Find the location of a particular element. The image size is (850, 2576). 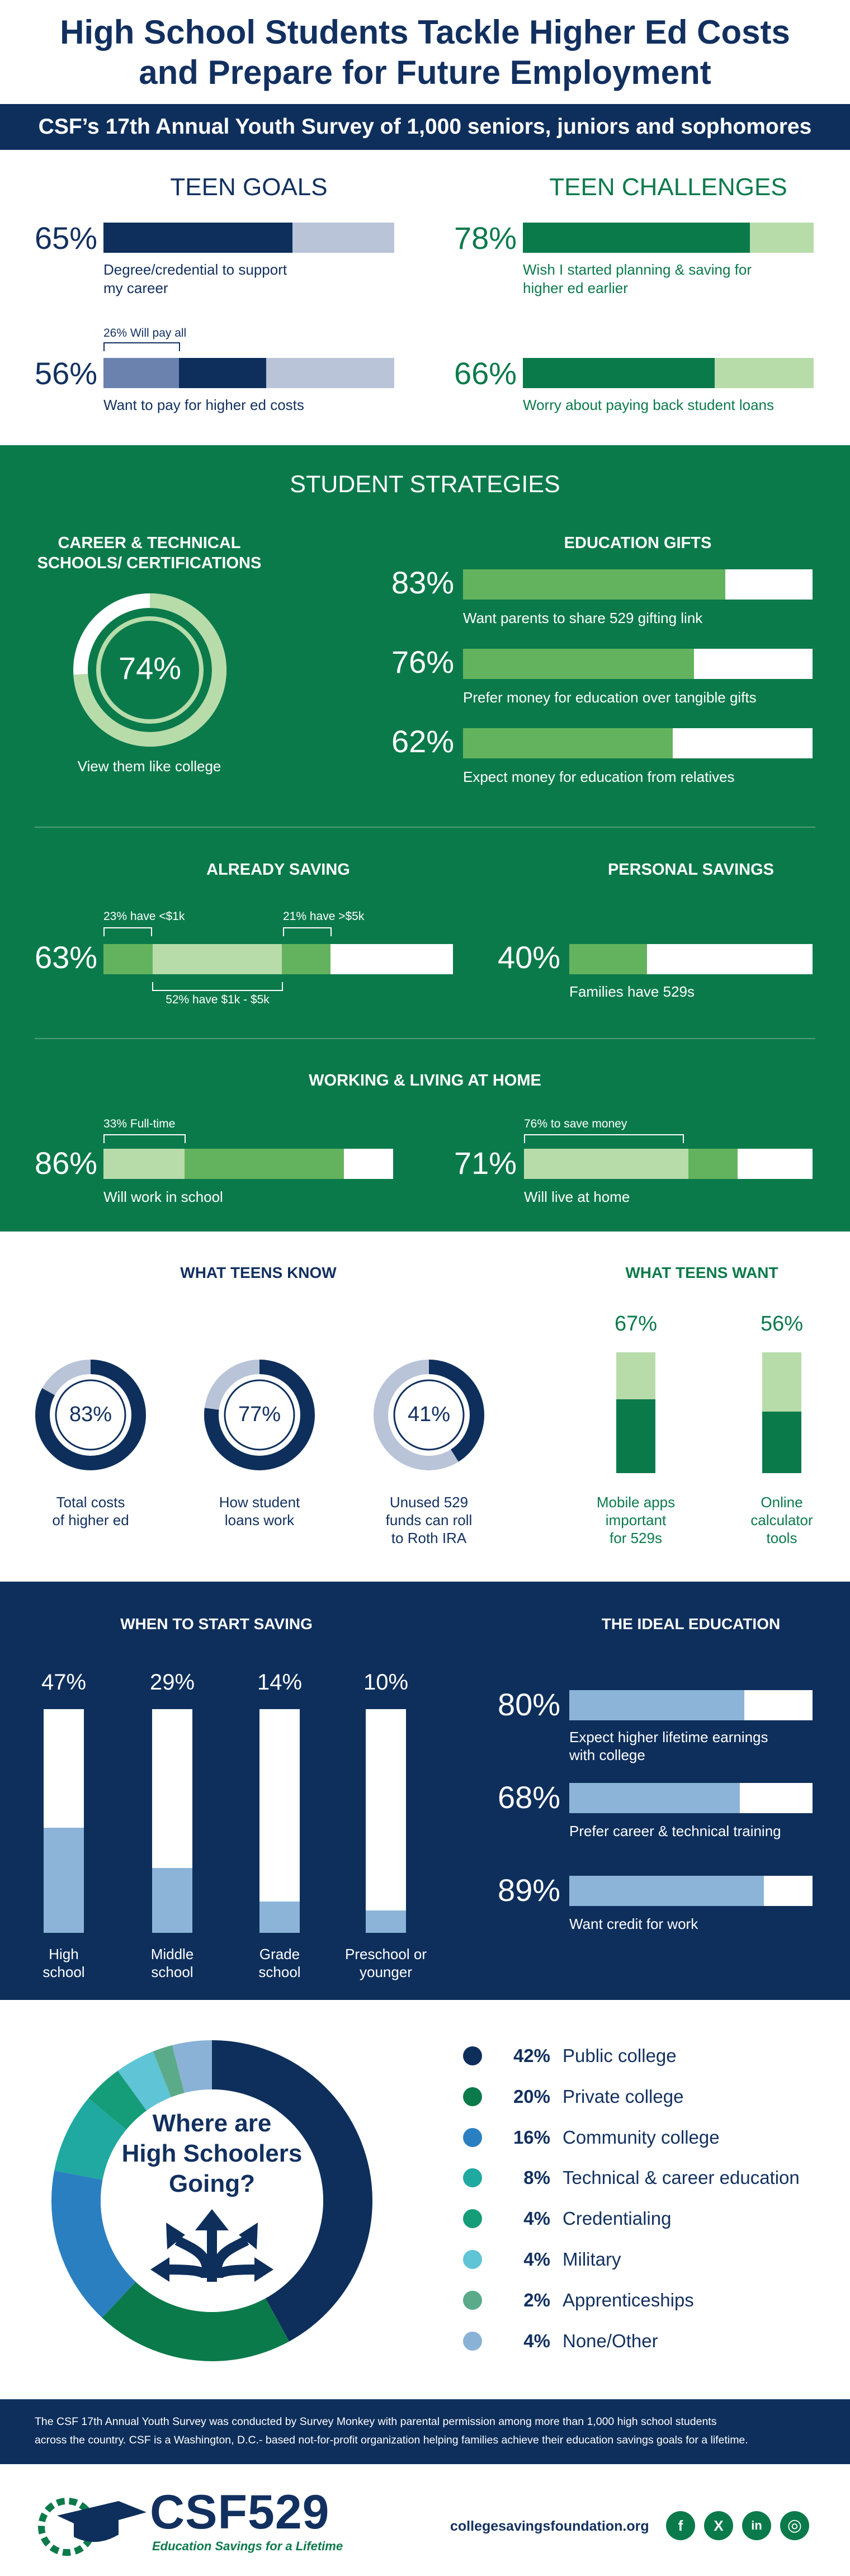

challenge-1-bar-fill is located at coordinates (636, 238).